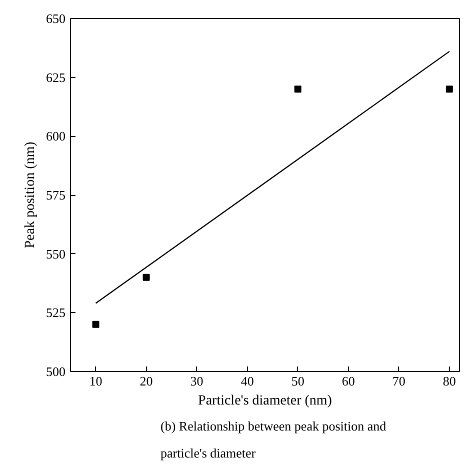 Image resolution: width=471 pixels, height=465 pixels. I want to click on y-tick-label: 650, so click(56, 18).